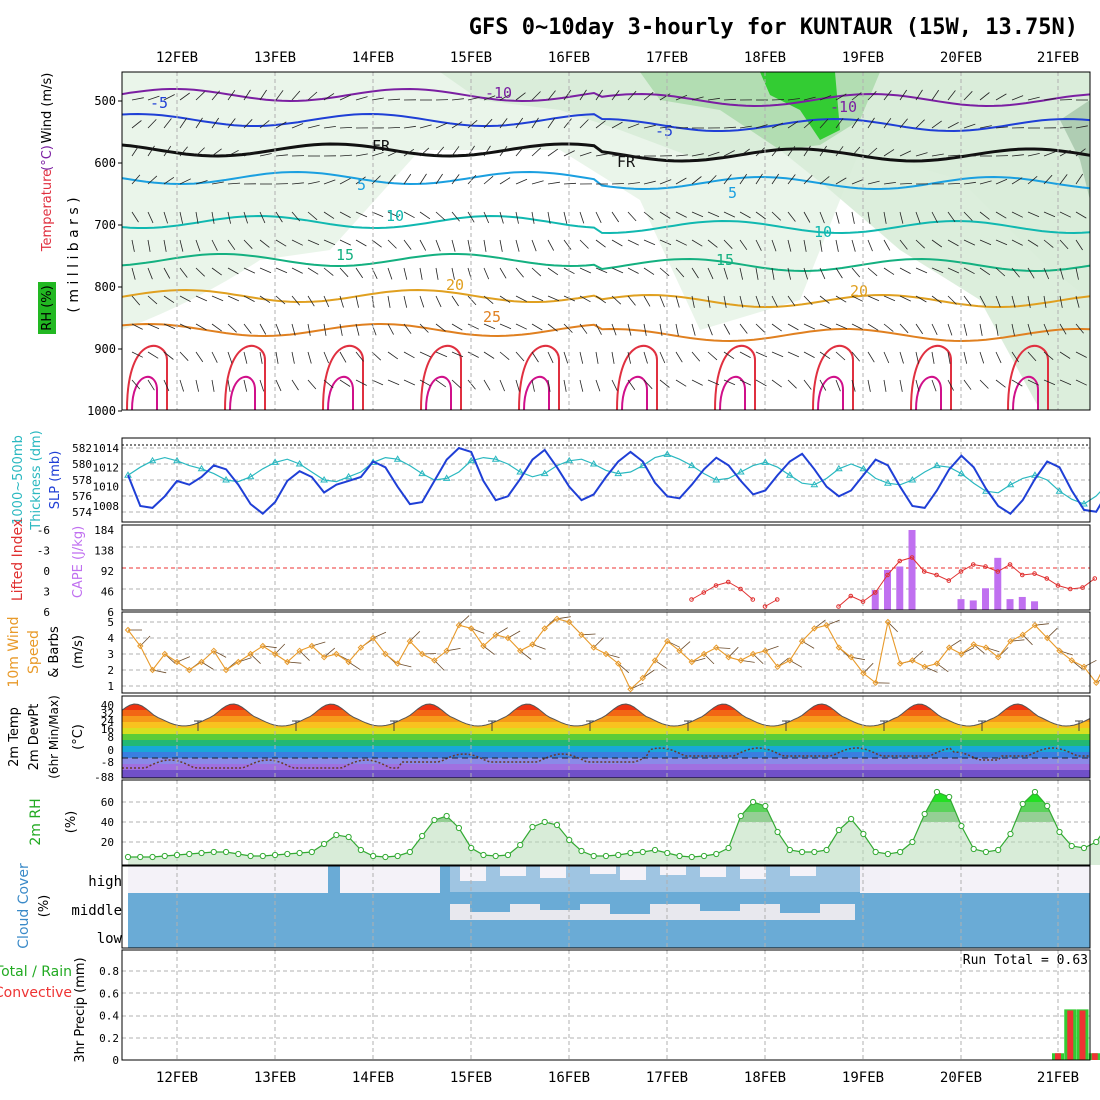  What do you see at coordinates (586, 480) in the screenshot?
I see `slp-thickness-panel: 582 580 578 576 574 1014 1012 1010 1008` at bounding box center [586, 480].